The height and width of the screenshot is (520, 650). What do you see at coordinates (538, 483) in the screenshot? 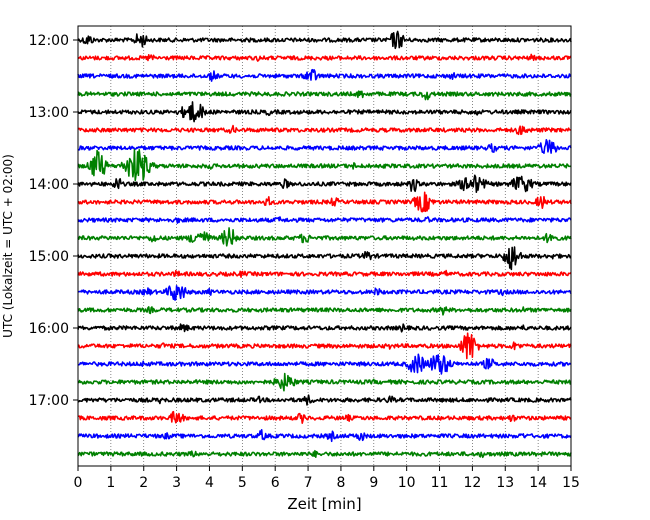
I see `x-tick-label: 14` at bounding box center [538, 483].